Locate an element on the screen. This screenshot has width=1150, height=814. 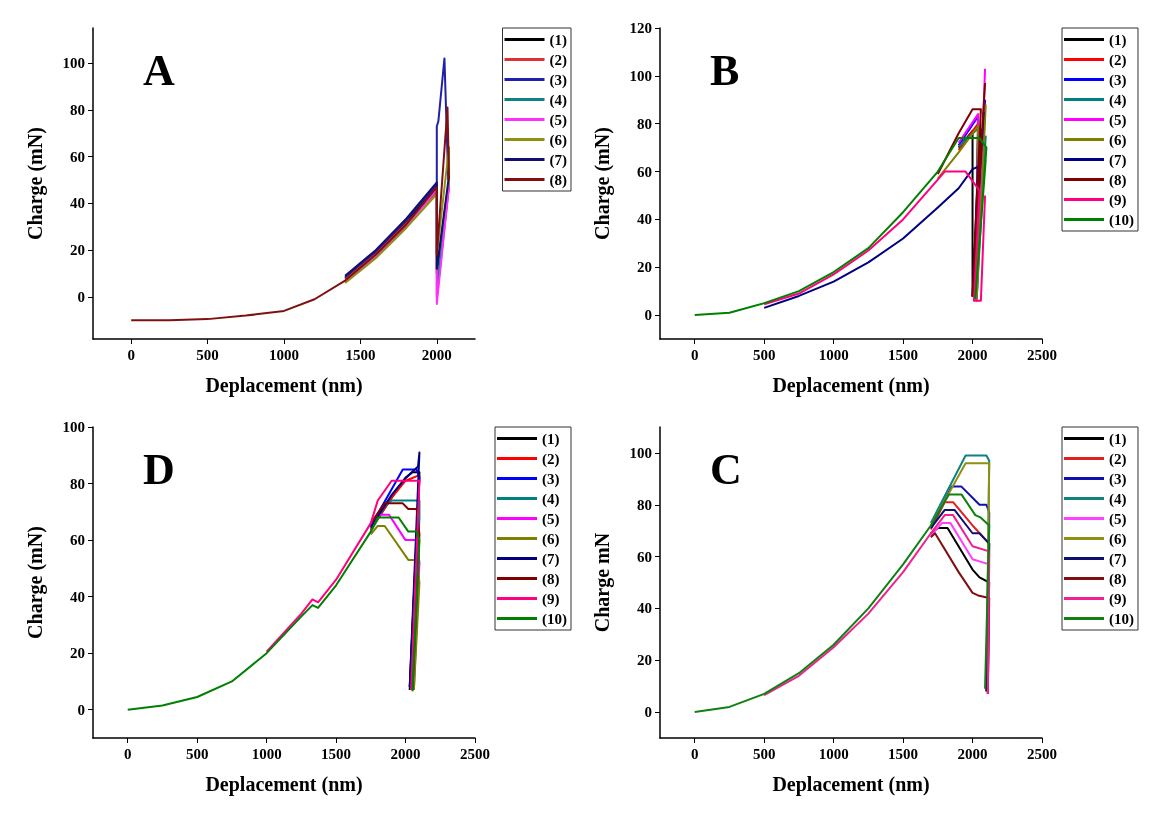
y-axis-title: Charge mN is located at coordinates (602, 582).